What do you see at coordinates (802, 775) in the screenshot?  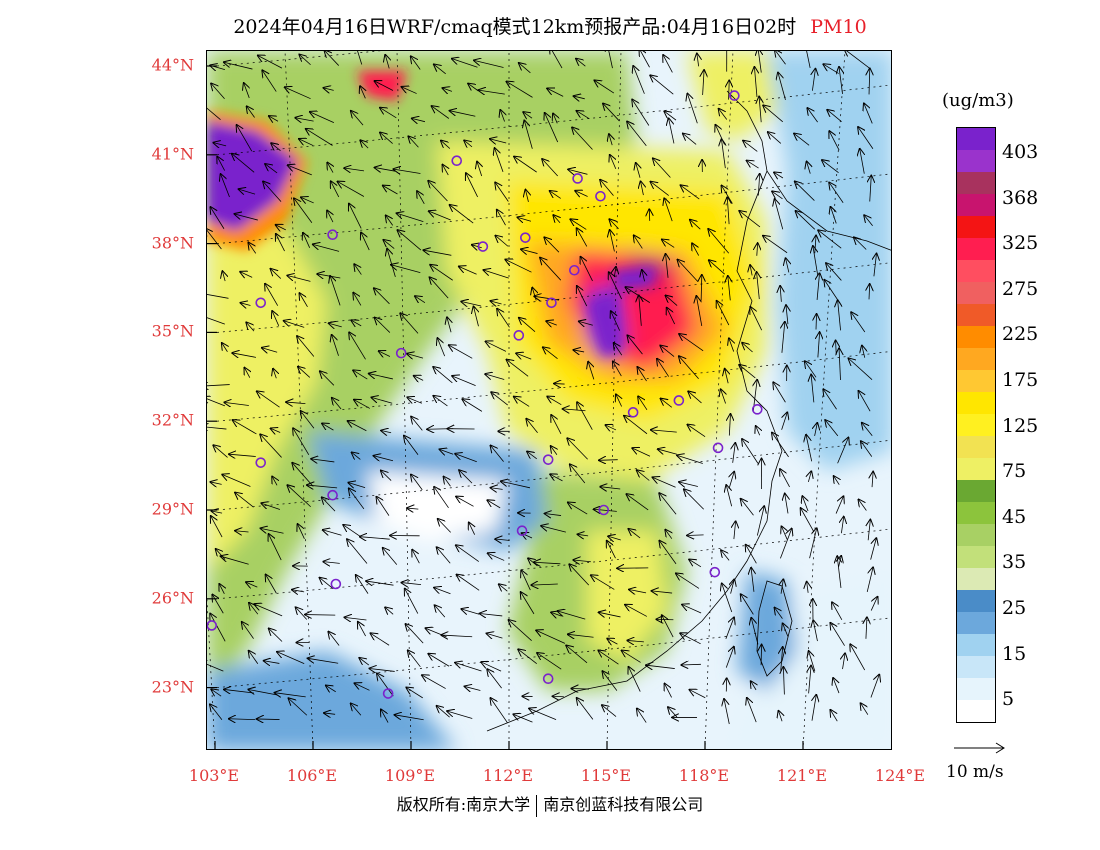 I see `lon-label: 121°E` at bounding box center [802, 775].